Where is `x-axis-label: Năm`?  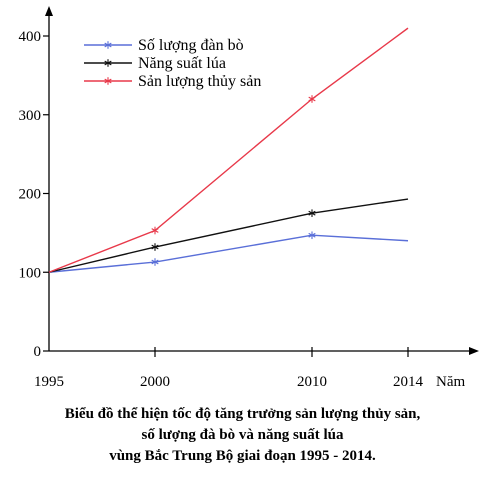 x-axis-label: Năm is located at coordinates (450, 382).